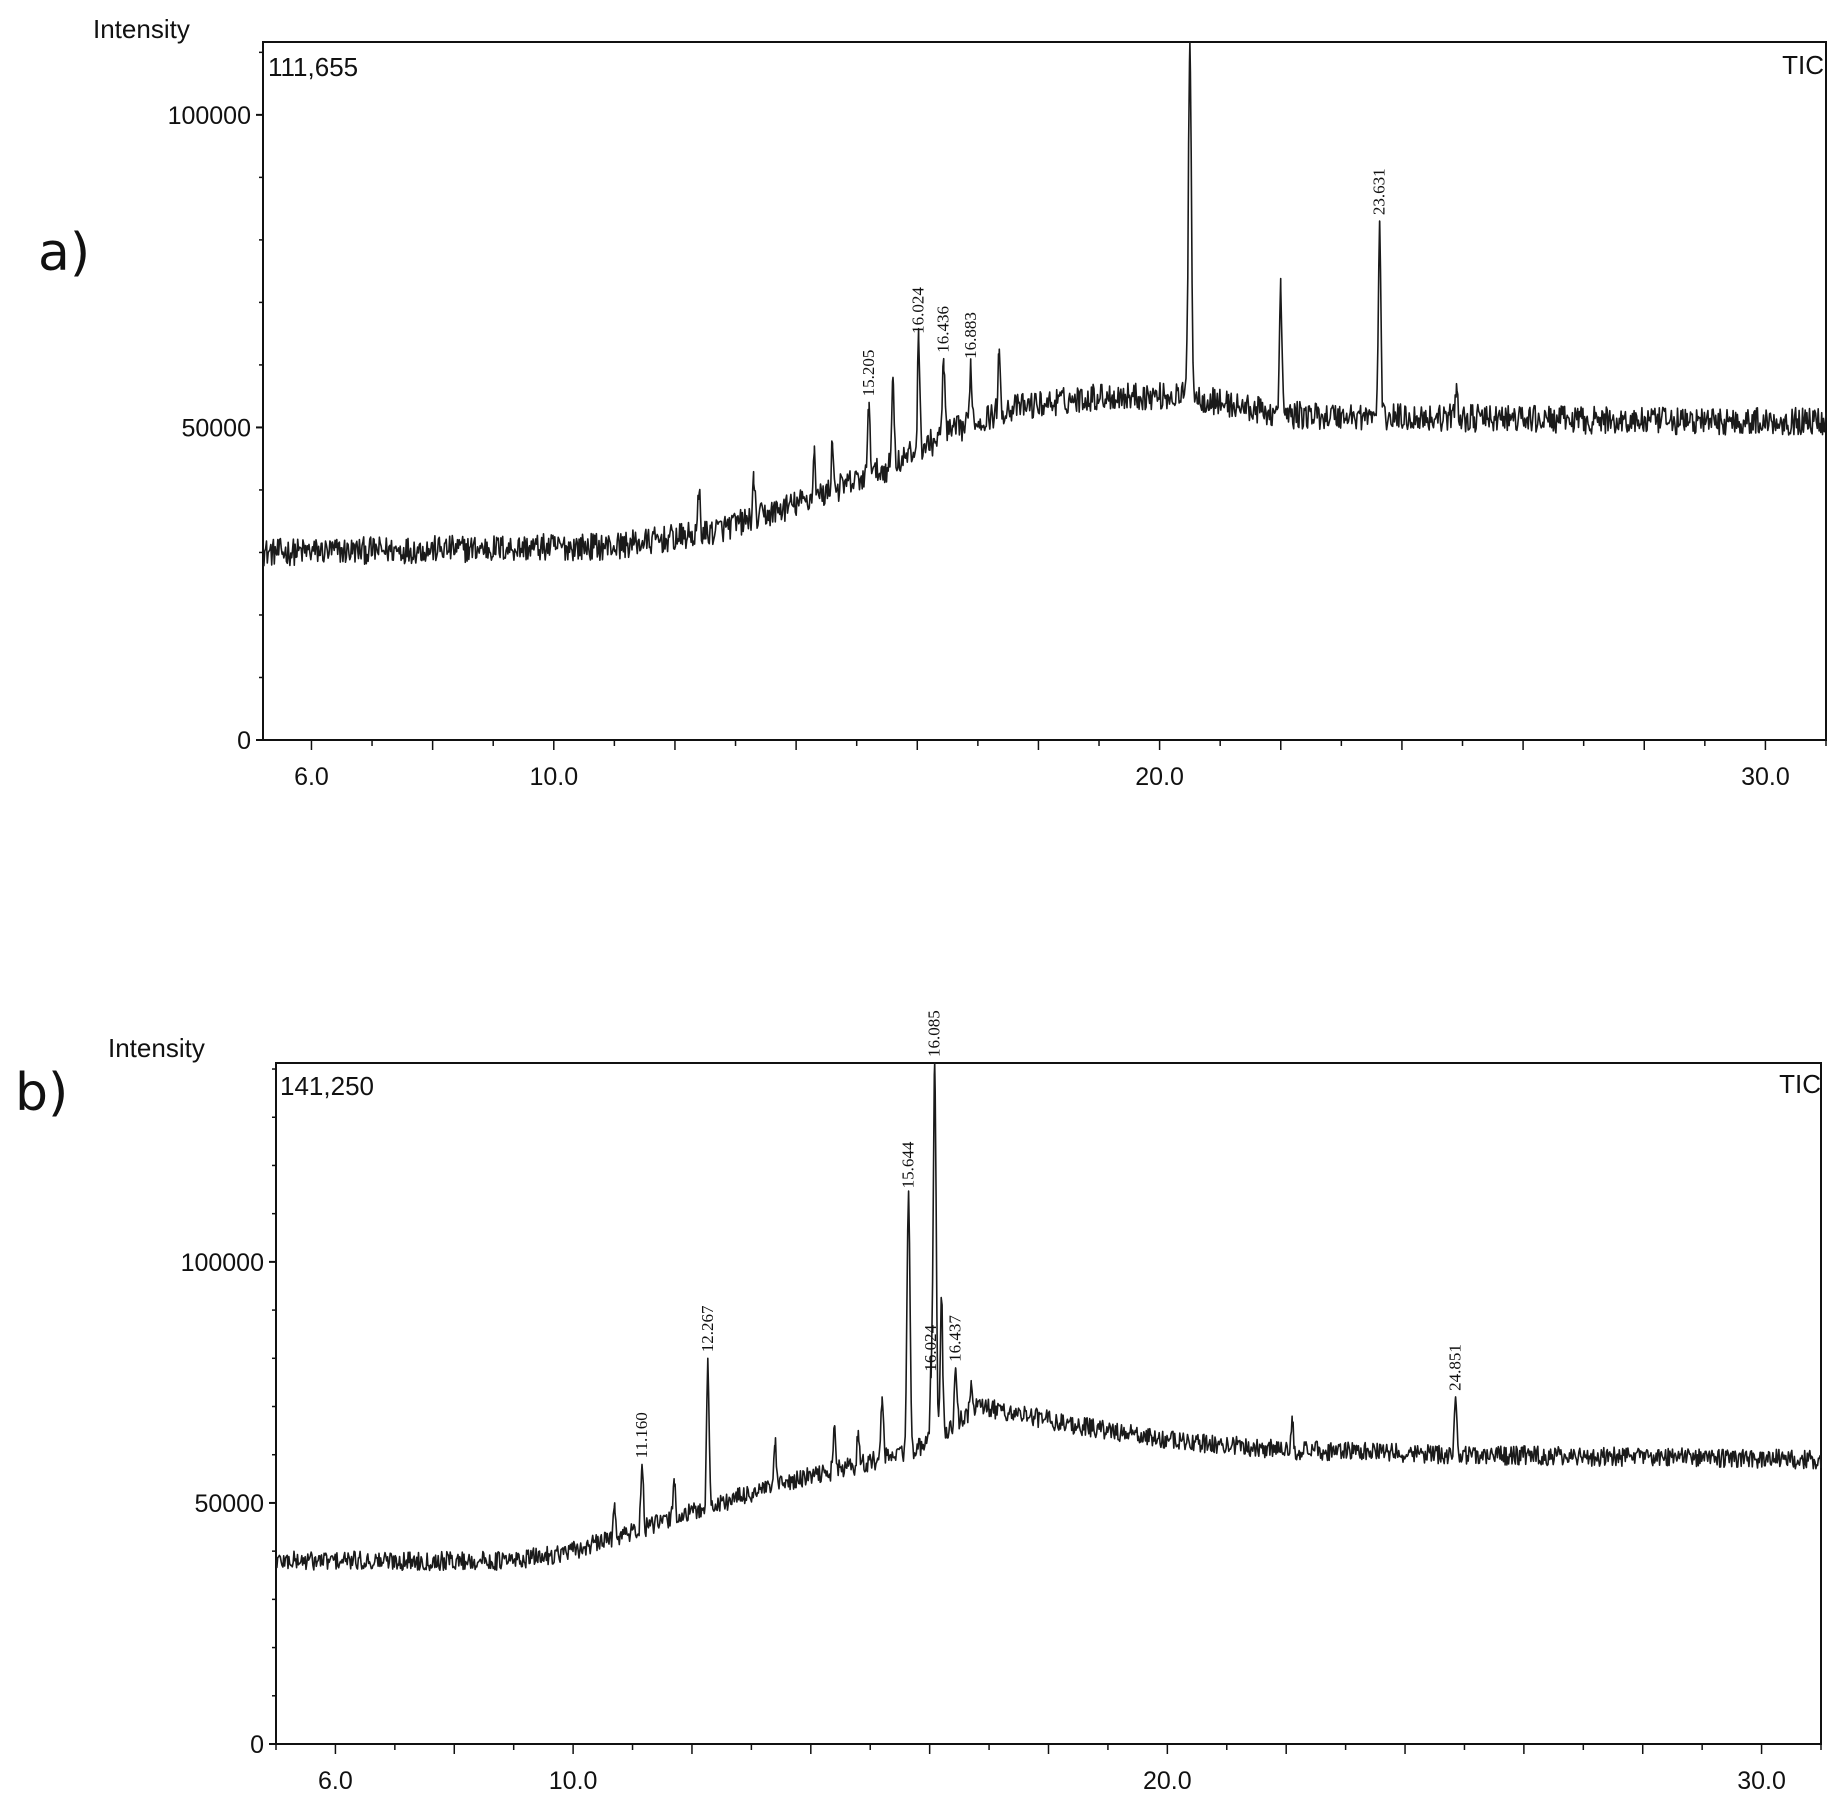  I want to click on peak-retention-label: 16.085, so click(934, 1033).